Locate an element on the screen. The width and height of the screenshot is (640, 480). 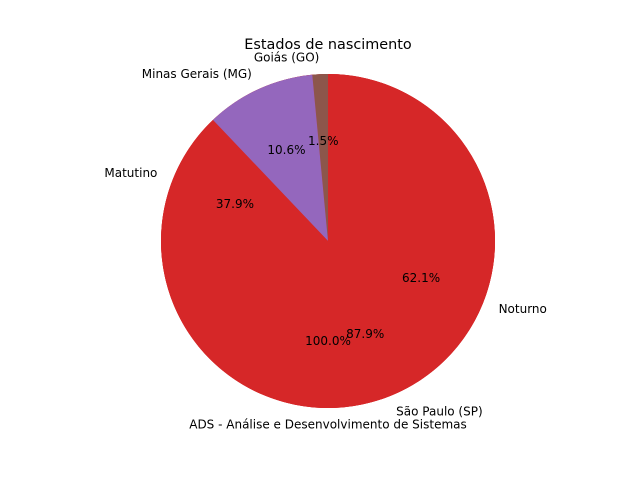
chart-title: Estados de nascimento is located at coordinates (328, 45).